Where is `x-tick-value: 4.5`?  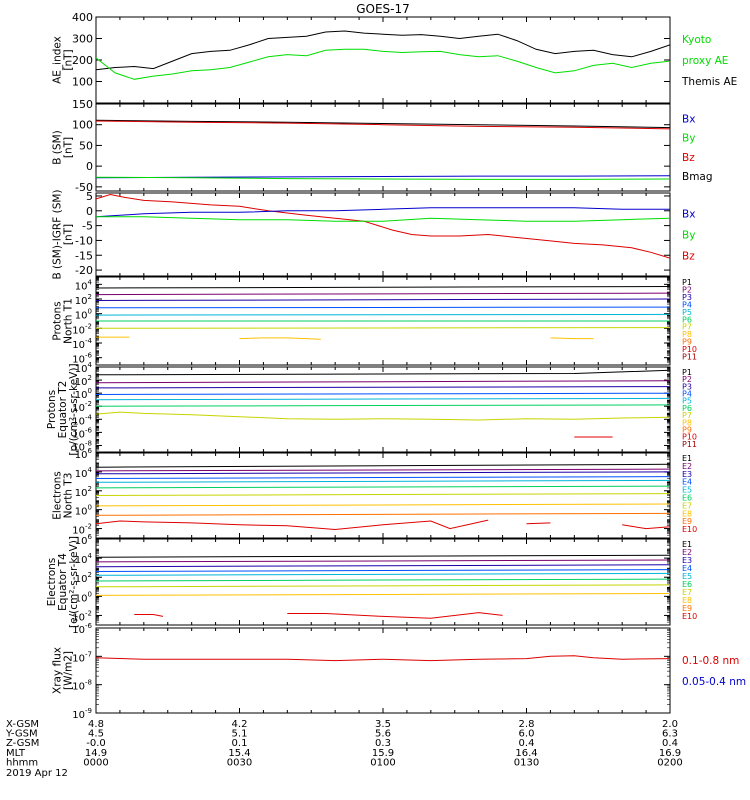 x-tick-value: 4.5 is located at coordinates (96, 734).